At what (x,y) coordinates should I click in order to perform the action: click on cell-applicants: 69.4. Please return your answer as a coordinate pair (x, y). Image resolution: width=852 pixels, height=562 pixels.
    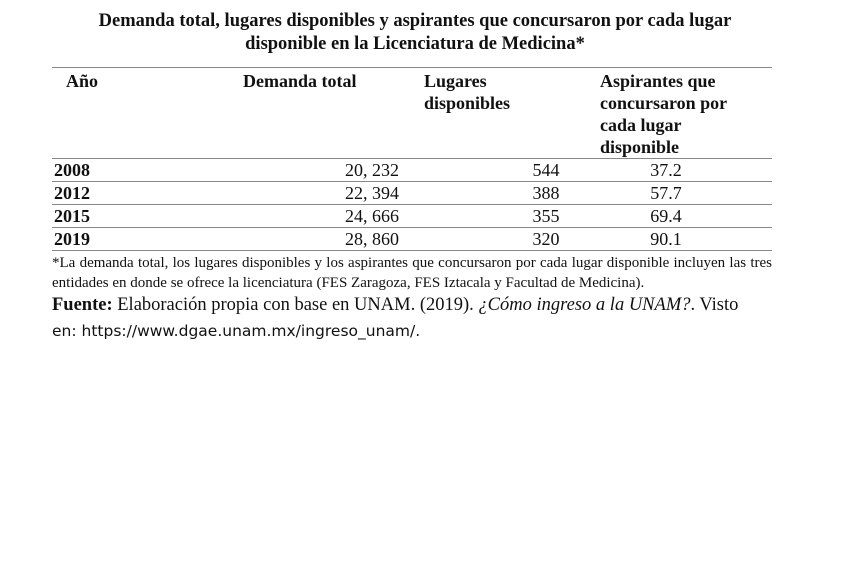
    Looking at the image, I should click on (666, 215).